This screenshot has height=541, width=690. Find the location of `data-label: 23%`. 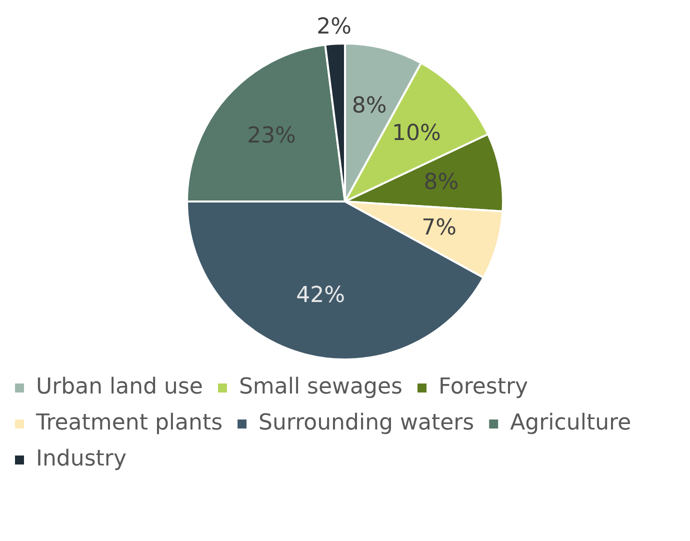

data-label: 23% is located at coordinates (271, 135).